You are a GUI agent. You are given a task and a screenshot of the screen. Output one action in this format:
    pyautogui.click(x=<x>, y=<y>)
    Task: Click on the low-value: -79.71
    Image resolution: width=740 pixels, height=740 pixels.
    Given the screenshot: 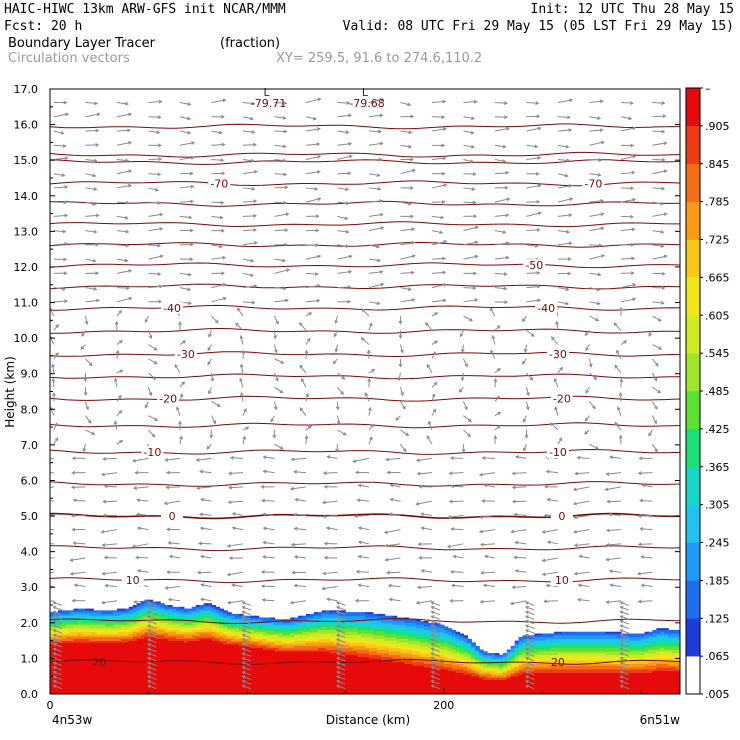 What is the action you would take?
    pyautogui.click(x=268, y=103)
    